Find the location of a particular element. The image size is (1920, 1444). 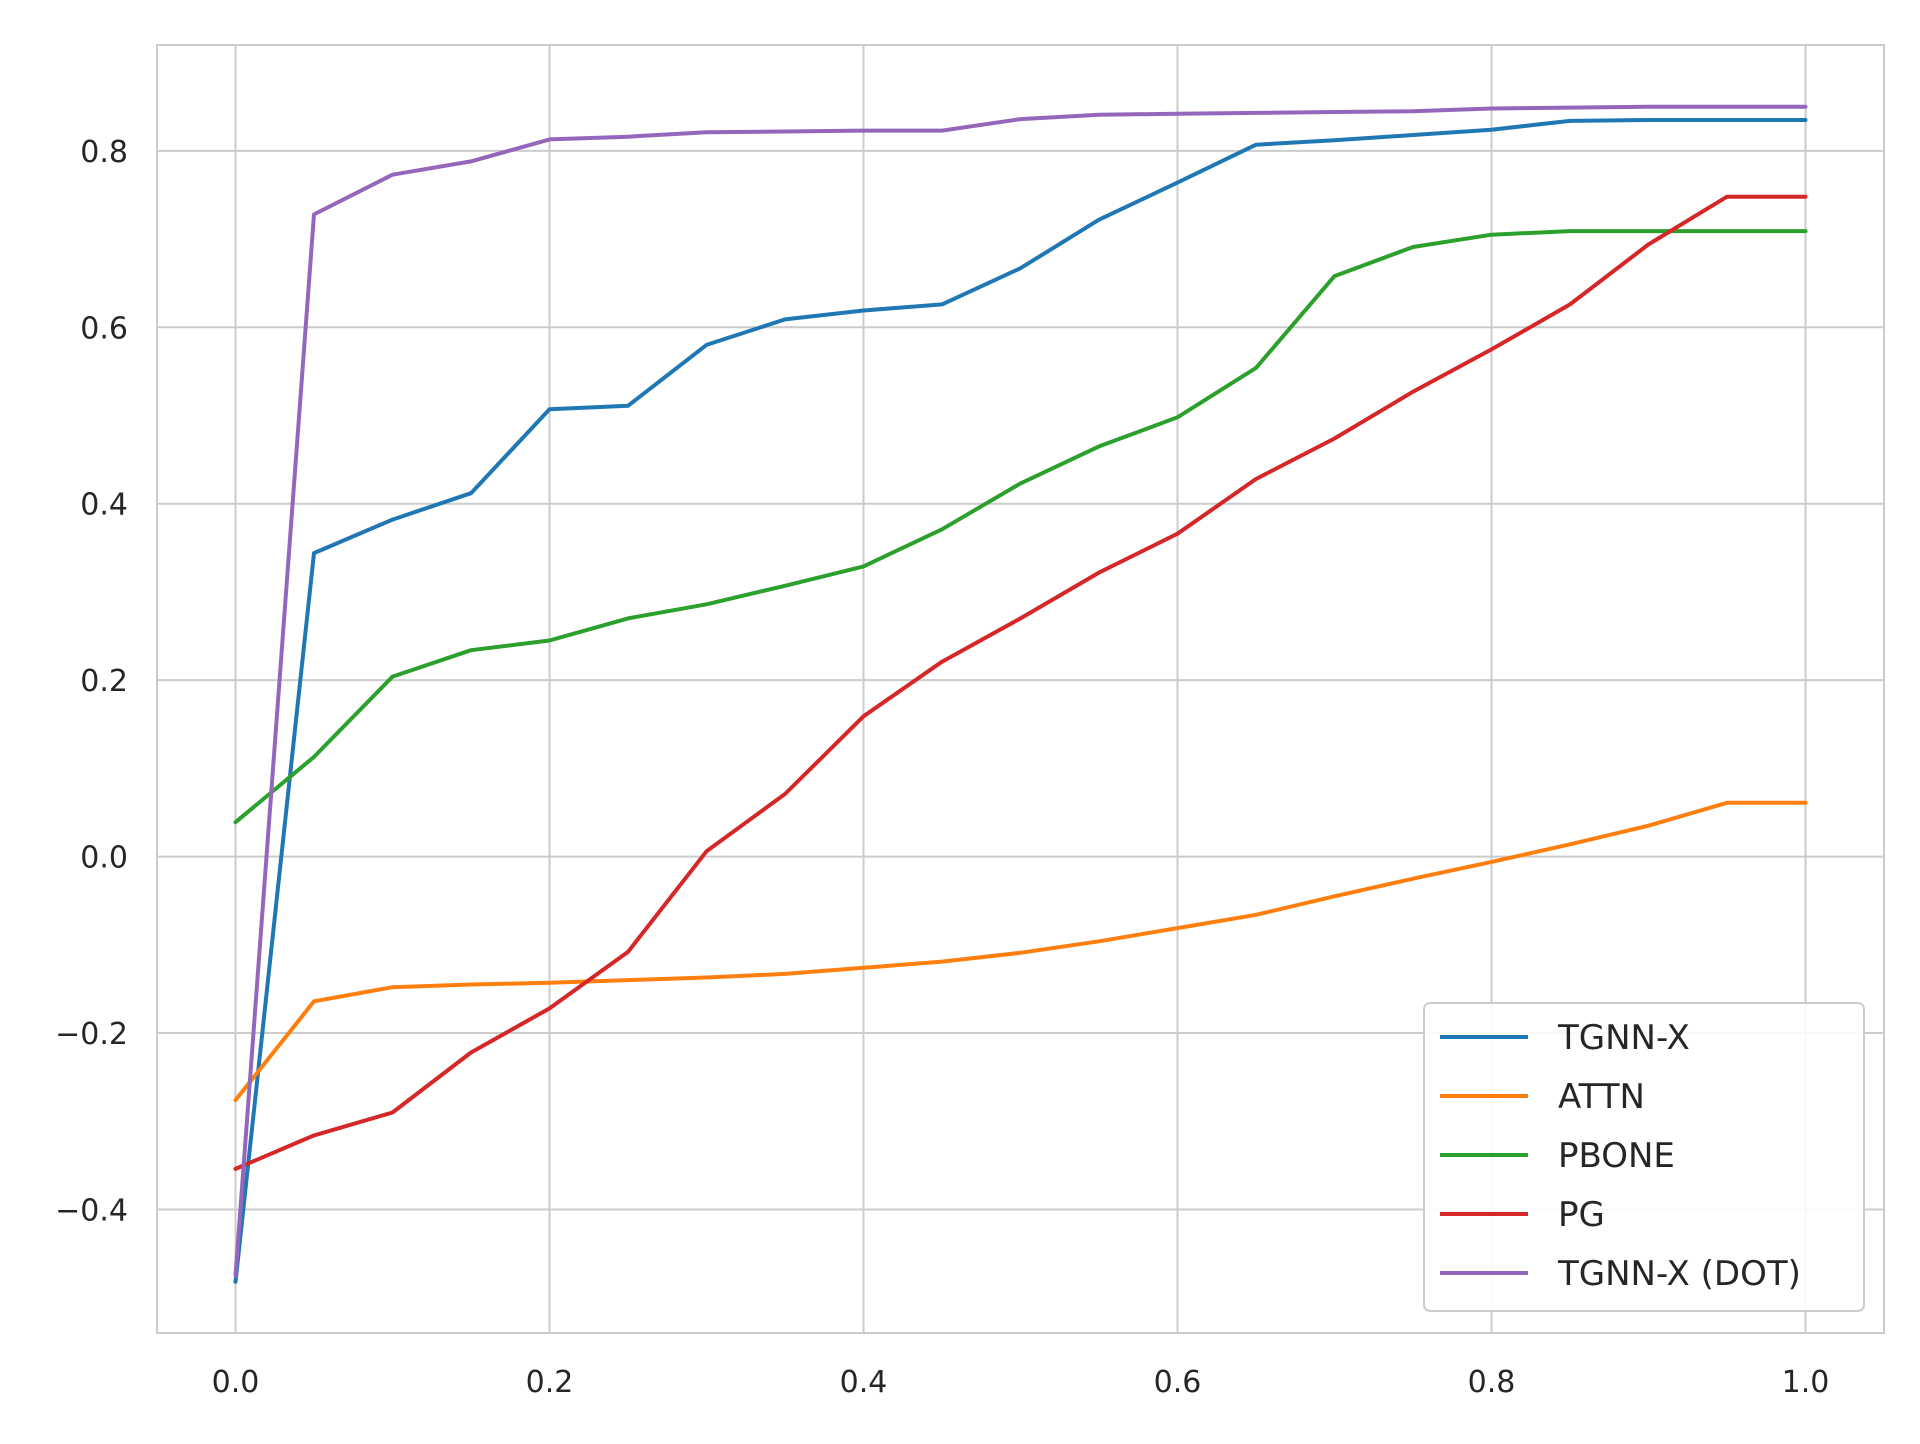

legend-box is located at coordinates (1644, 1157).